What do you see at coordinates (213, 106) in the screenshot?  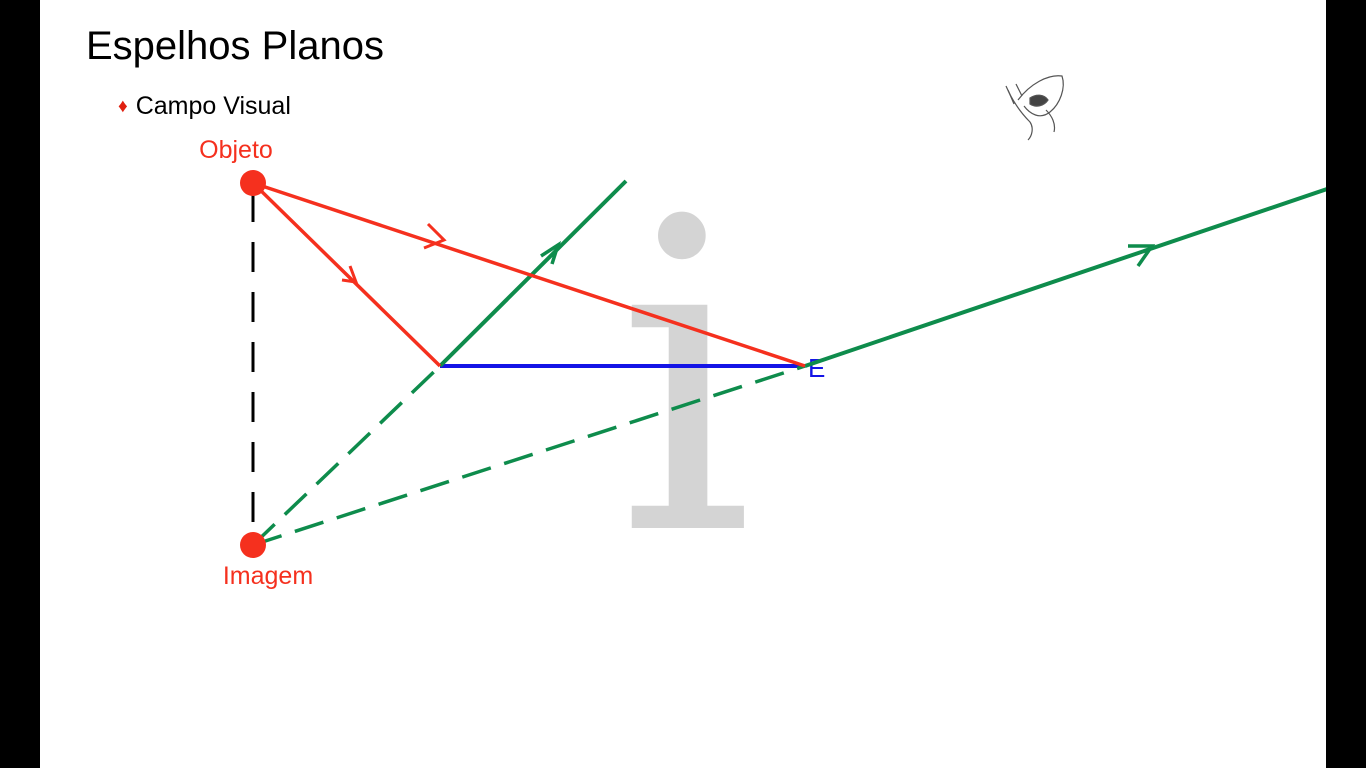 I see `bullet-label: Campo Visual` at bounding box center [213, 106].